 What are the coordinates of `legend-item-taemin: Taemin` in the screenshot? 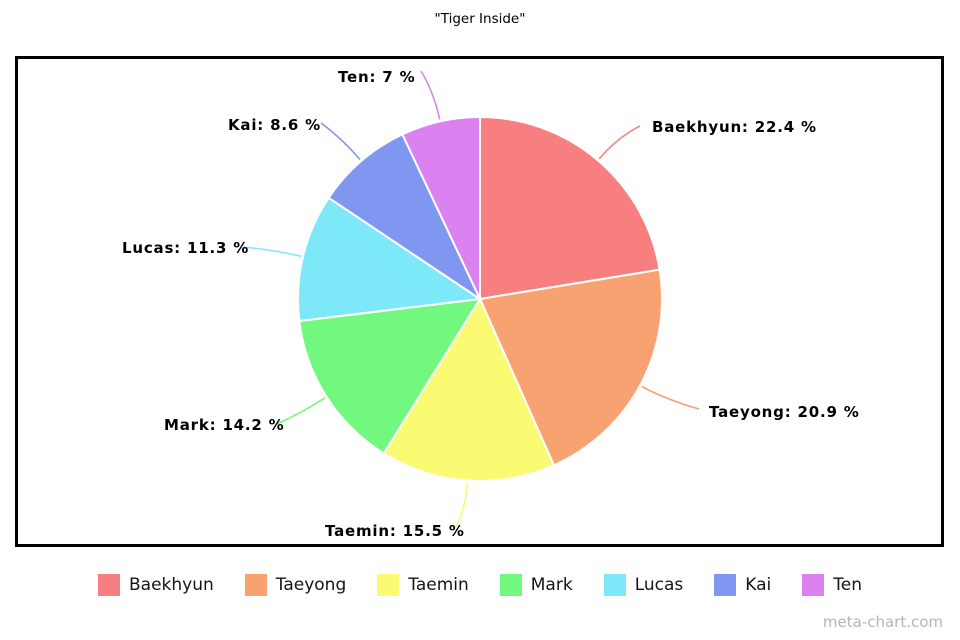 It's located at (423, 585).